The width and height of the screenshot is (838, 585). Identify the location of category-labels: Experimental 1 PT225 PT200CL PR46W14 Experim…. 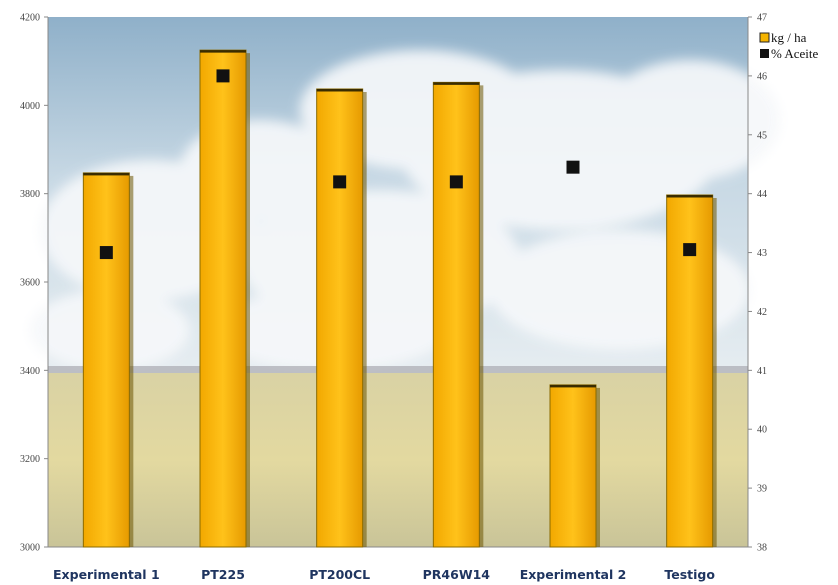
(384, 574).